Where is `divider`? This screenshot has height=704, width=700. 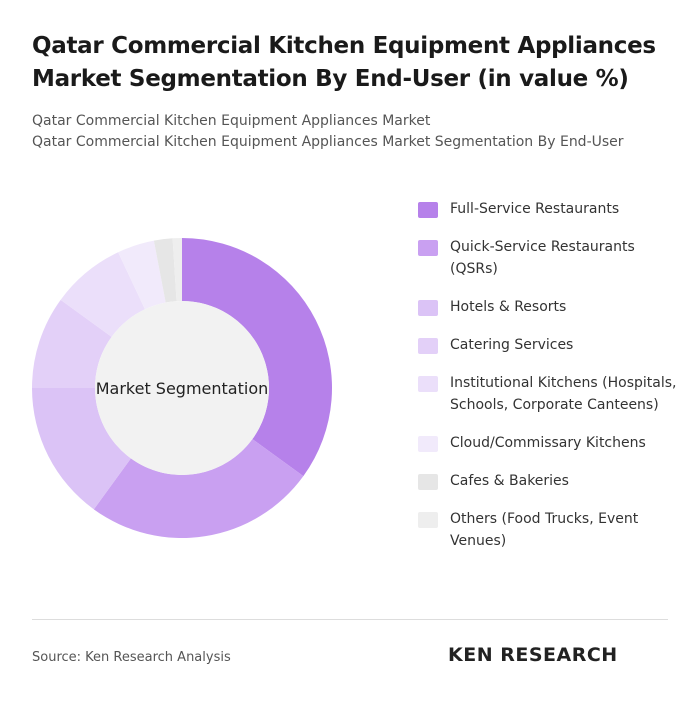
divider is located at coordinates (350, 619).